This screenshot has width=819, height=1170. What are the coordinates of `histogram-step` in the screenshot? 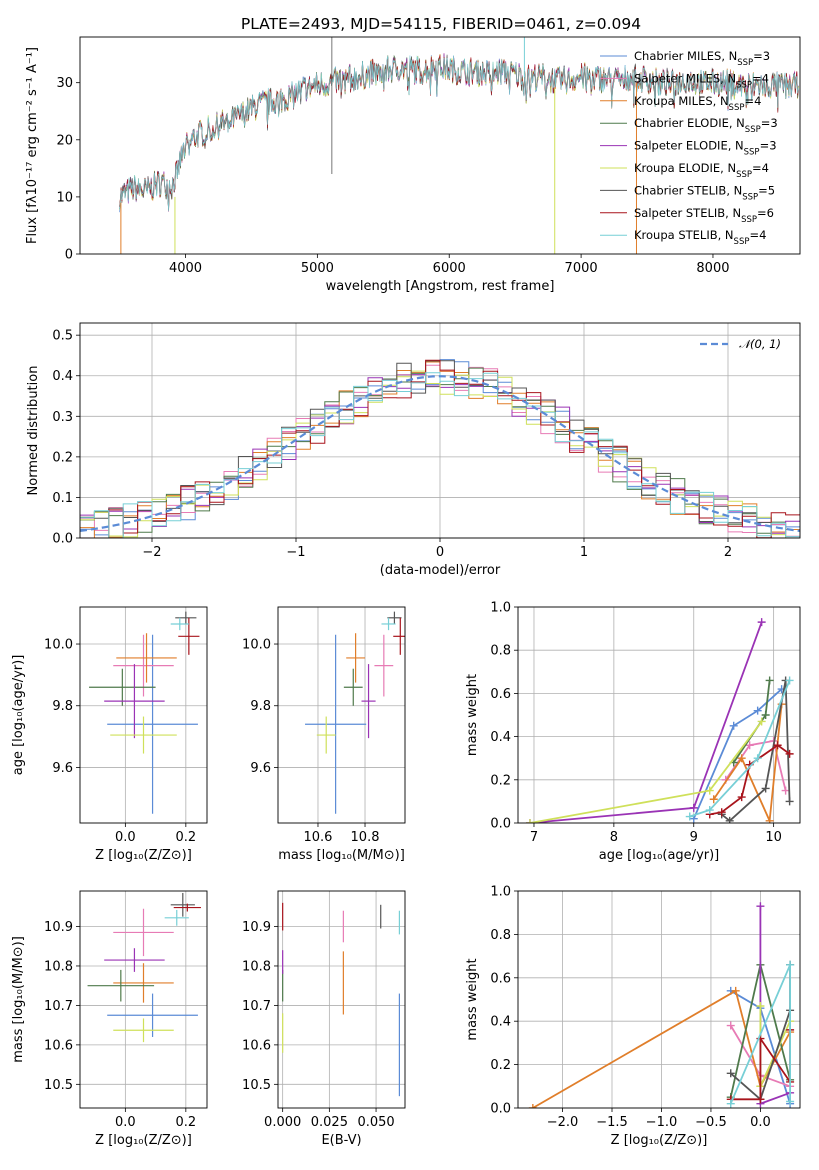 It's located at (440, 454).